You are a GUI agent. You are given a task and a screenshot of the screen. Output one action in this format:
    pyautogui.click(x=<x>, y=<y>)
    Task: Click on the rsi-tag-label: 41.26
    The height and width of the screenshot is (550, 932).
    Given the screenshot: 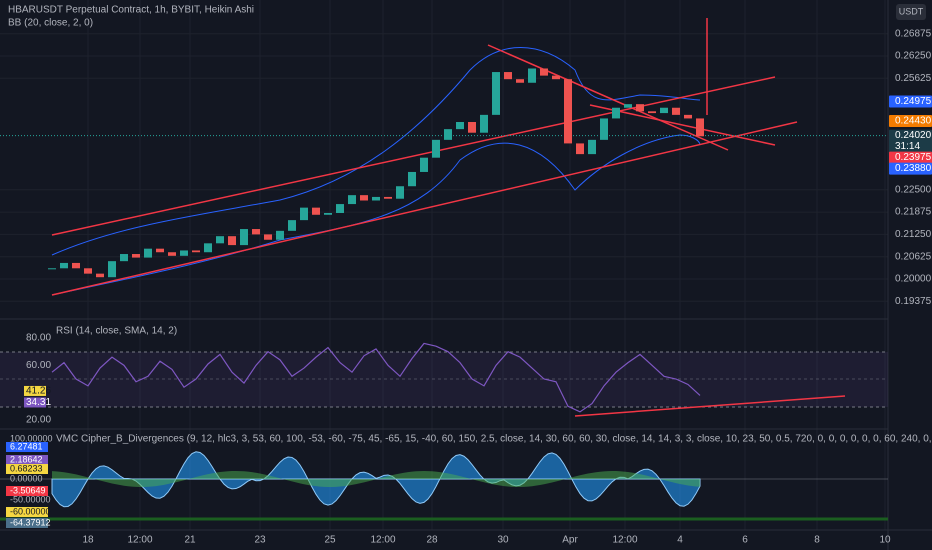 What is the action you would take?
    pyautogui.click(x=38, y=391)
    